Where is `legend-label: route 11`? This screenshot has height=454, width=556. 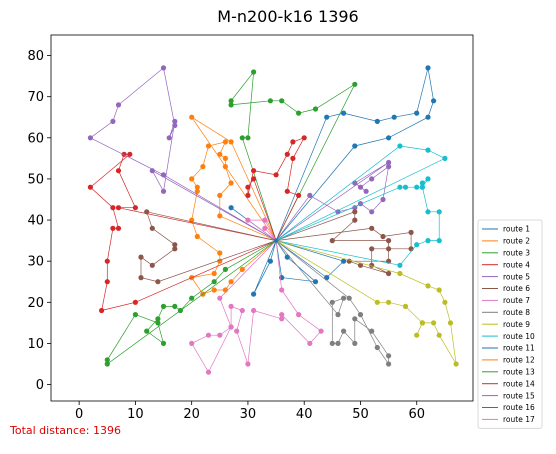
legend-label: route 11 is located at coordinates (519, 348).